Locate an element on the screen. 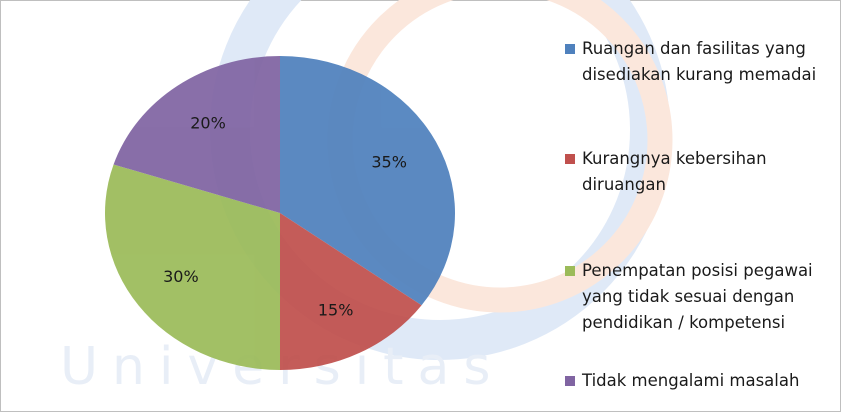 The width and height of the screenshot is (841, 412). legend-label: Tidak mengalami masalah is located at coordinates (691, 380).